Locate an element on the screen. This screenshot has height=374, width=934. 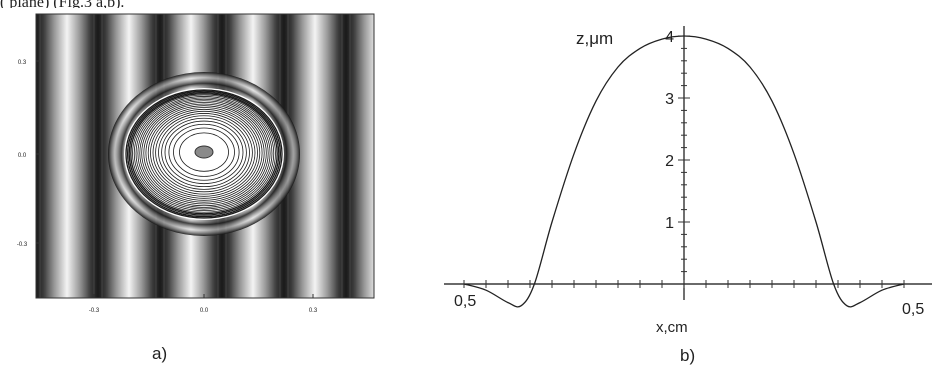
x-tick-label: 0.0 is located at coordinates (204, 311).